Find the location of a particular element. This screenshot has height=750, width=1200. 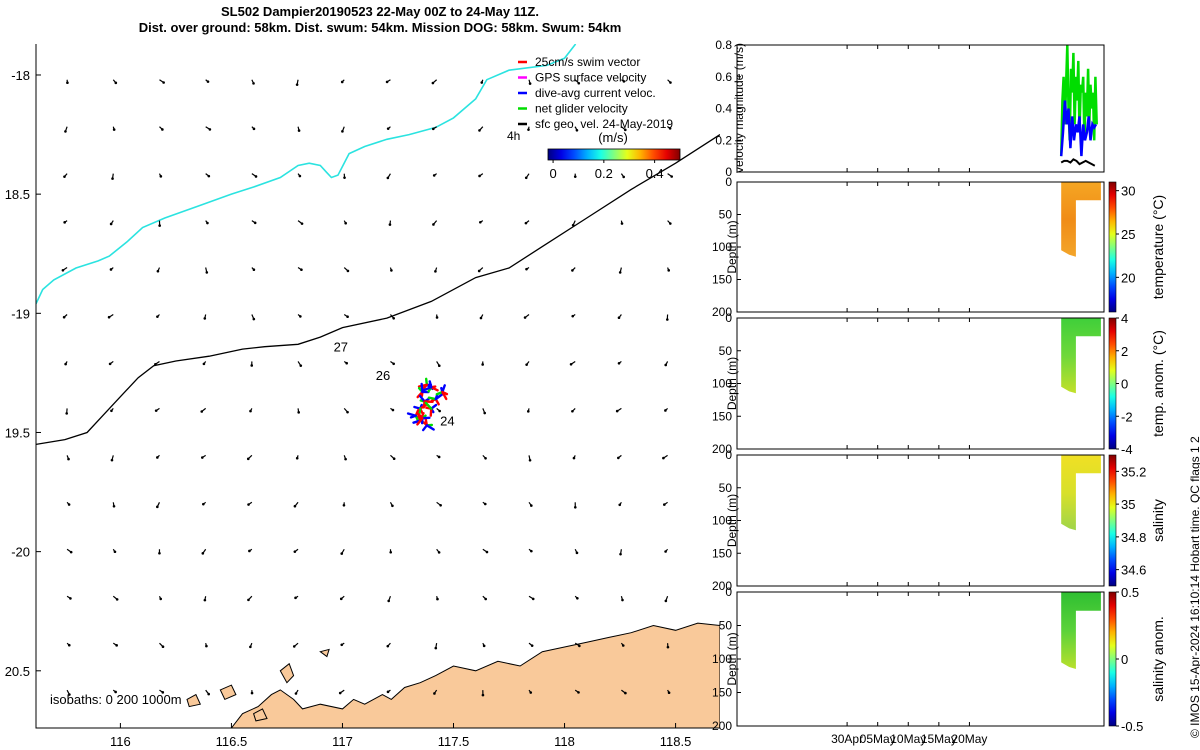

panel-1-frame is located at coordinates (920, 108).